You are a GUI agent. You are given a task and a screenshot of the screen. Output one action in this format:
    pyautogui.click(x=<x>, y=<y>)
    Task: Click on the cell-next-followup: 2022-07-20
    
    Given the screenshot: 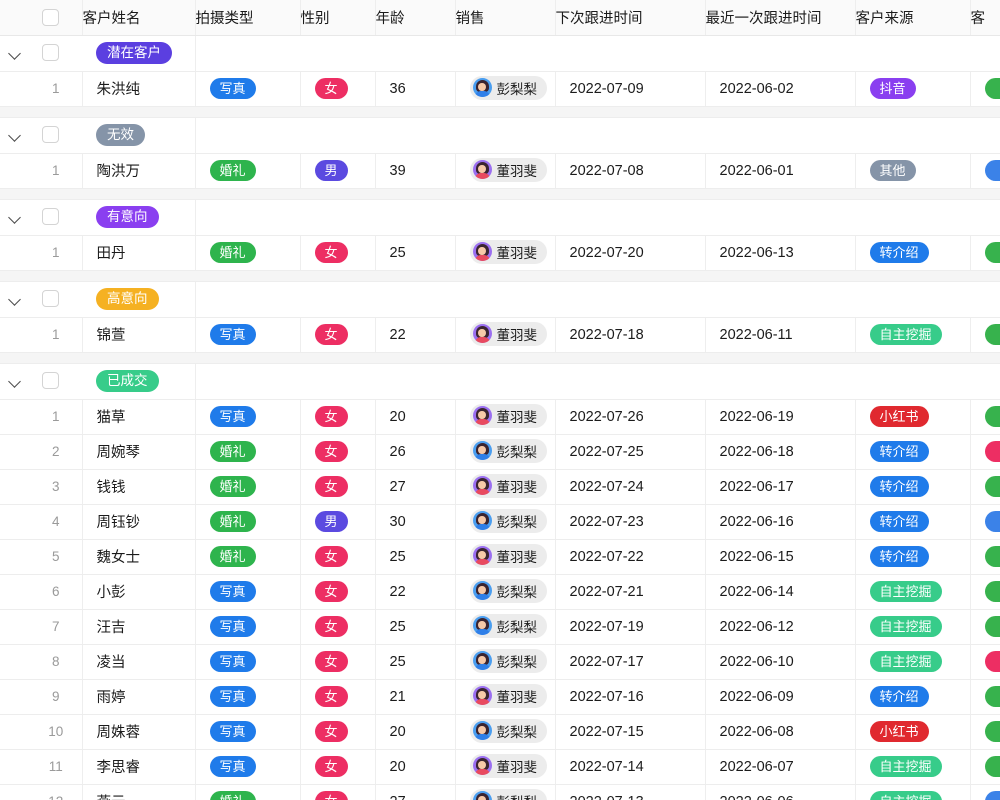 What is the action you would take?
    pyautogui.click(x=630, y=253)
    